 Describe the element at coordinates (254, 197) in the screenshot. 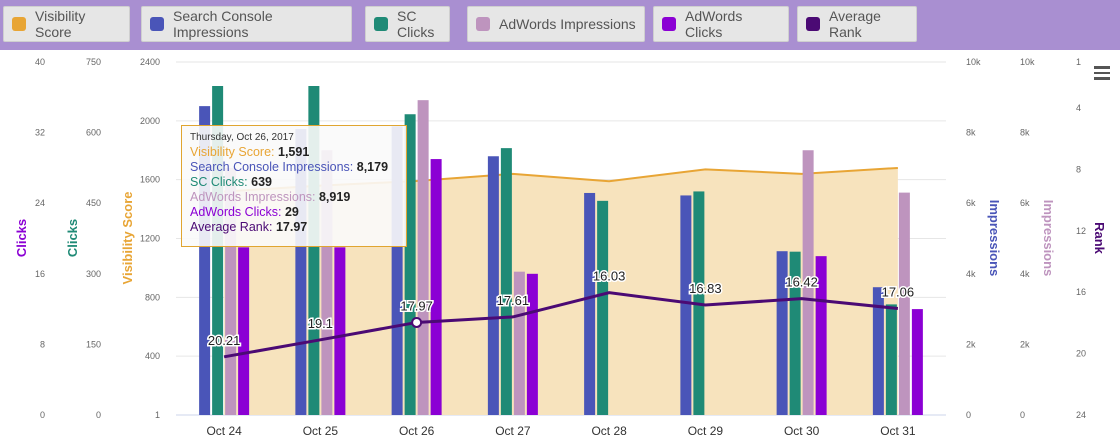

I see `tooltip-label: AdWords Impressions:` at that location.